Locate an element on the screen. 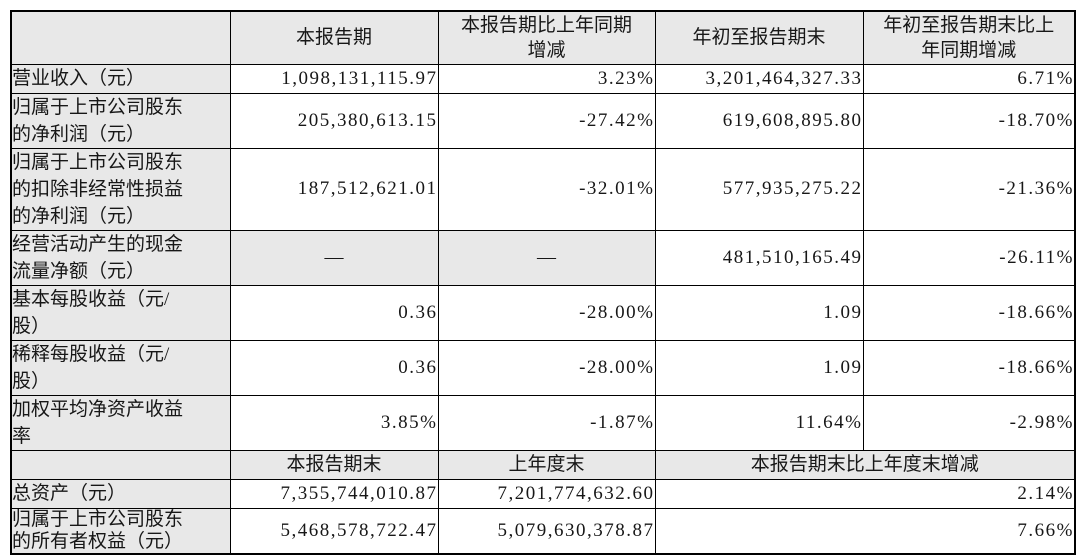  header-period-change: 本报告期比上年同期 增减 is located at coordinates (546, 37).